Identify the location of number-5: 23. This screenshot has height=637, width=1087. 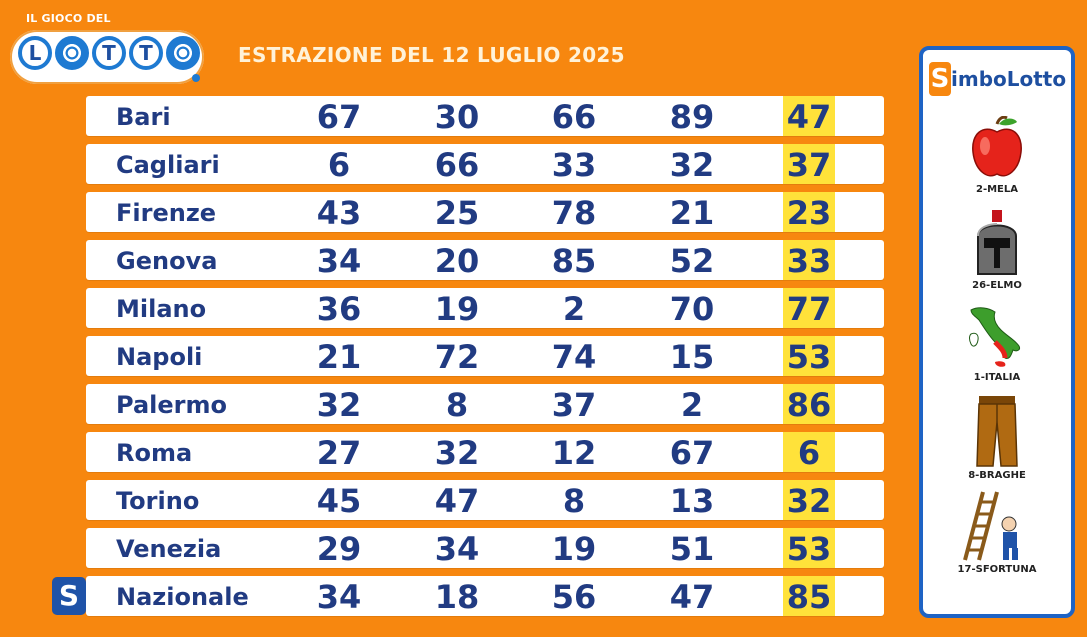
(809, 213).